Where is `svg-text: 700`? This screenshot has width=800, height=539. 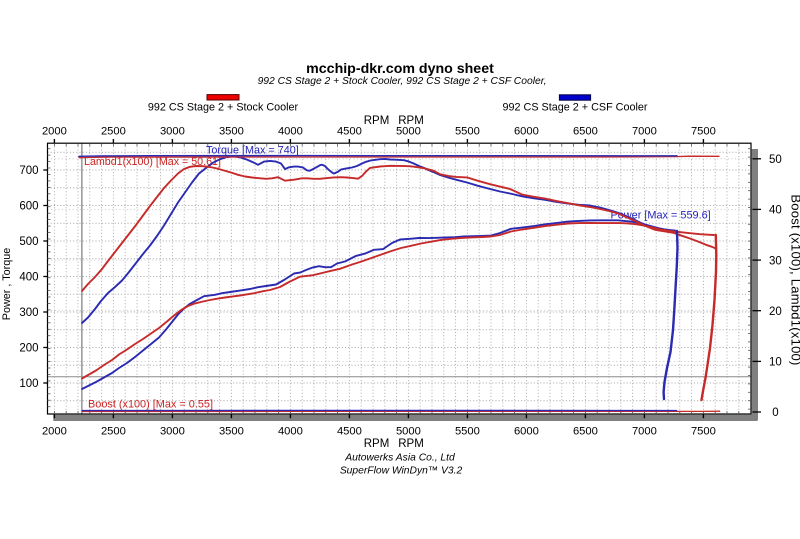 svg-text: 700 is located at coordinates (28, 171).